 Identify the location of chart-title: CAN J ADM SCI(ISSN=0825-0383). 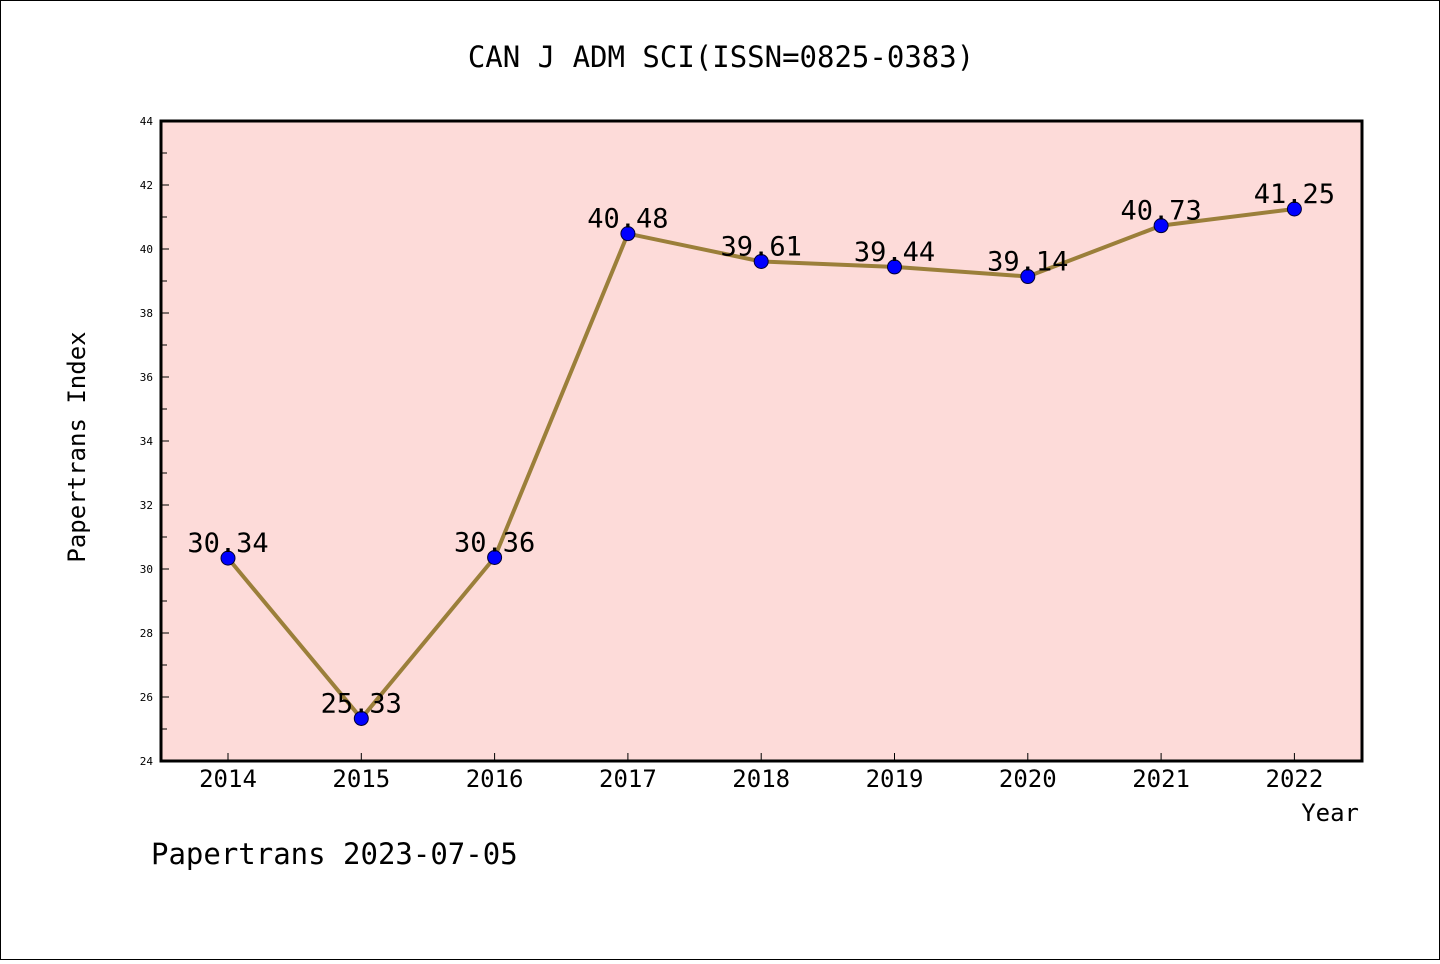
(721, 57).